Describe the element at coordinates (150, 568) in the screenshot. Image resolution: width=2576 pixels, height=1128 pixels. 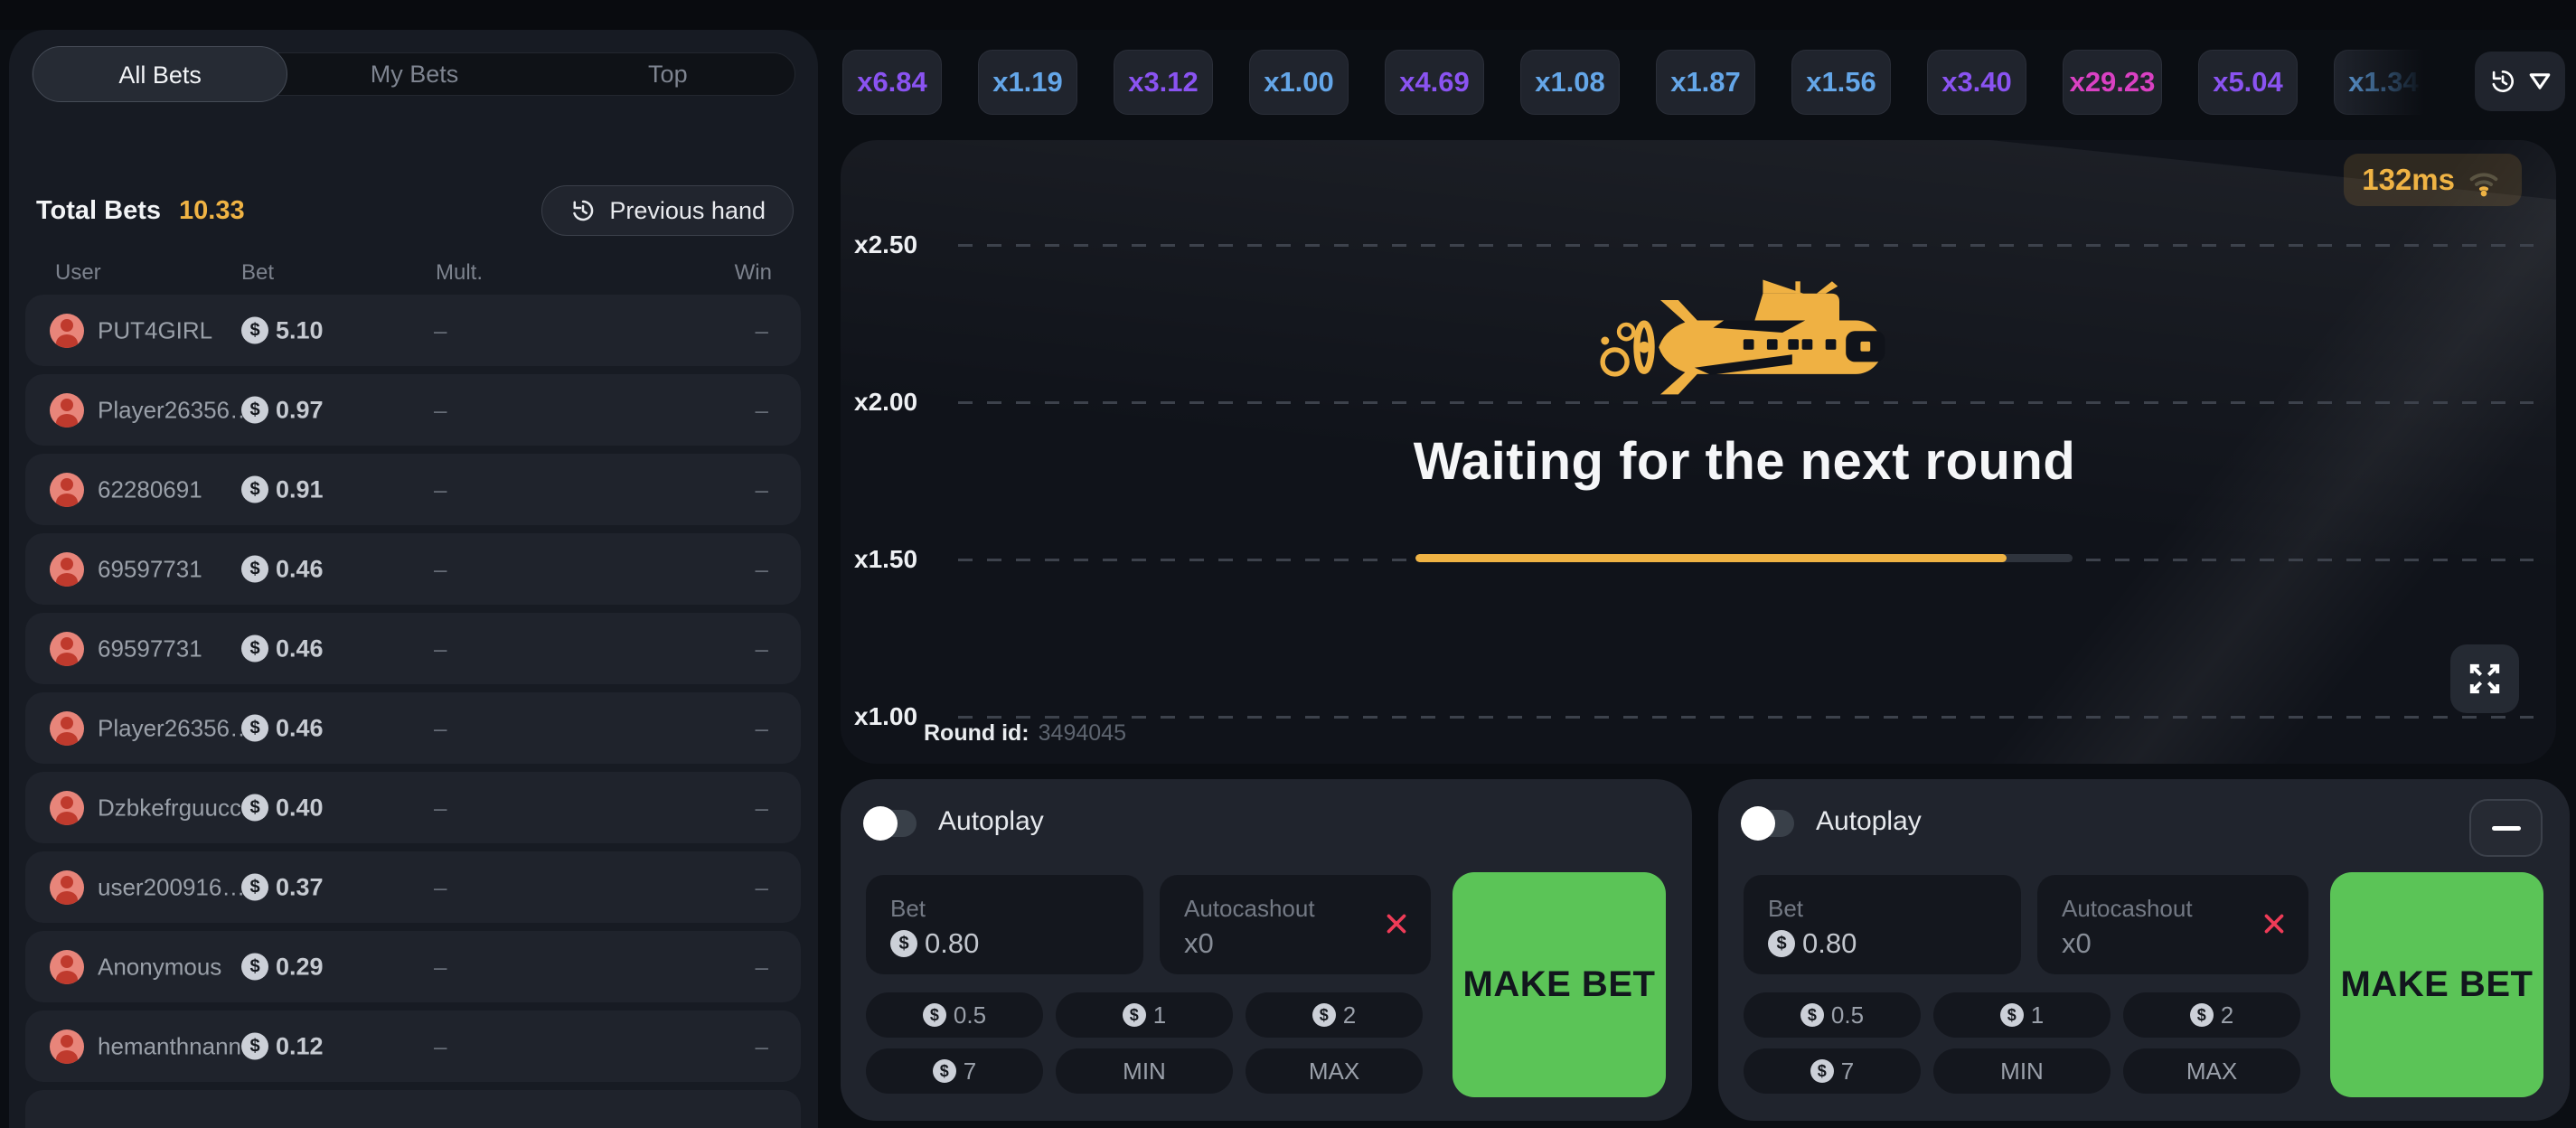
I see `row-username: 69597731` at that location.